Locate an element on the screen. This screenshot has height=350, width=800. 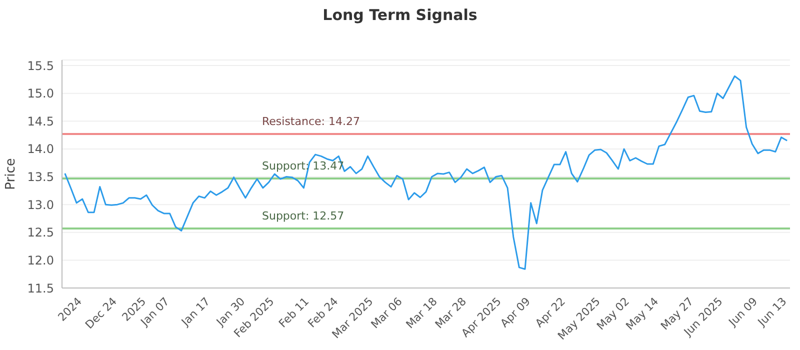
y-tick-label: 14.0 is located at coordinates (40, 149).